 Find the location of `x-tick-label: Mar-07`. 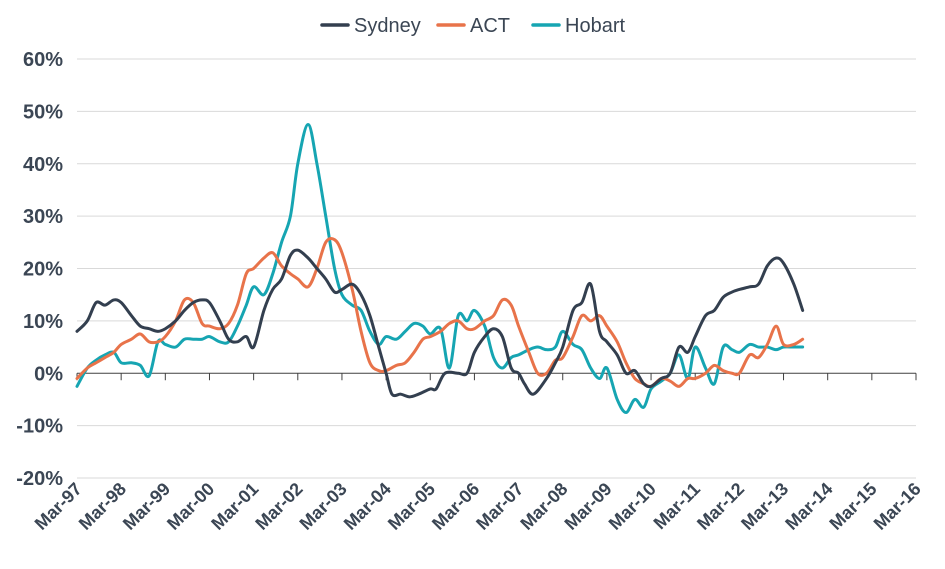

x-tick-label: Mar-07 is located at coordinates (499, 506).